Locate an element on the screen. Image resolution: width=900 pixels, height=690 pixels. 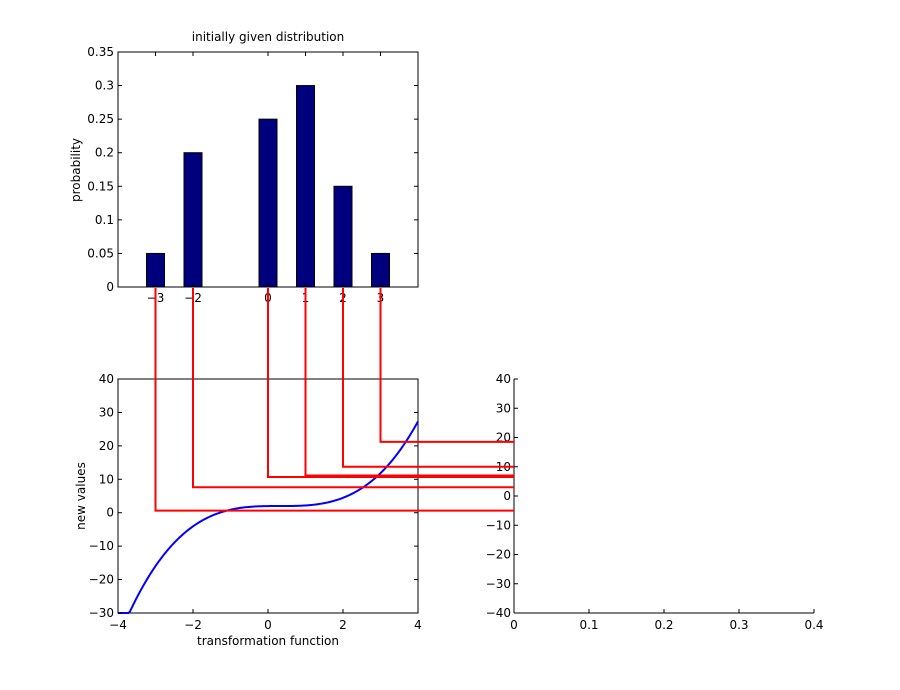
x-tick-label: 0.1 is located at coordinates (588, 625).